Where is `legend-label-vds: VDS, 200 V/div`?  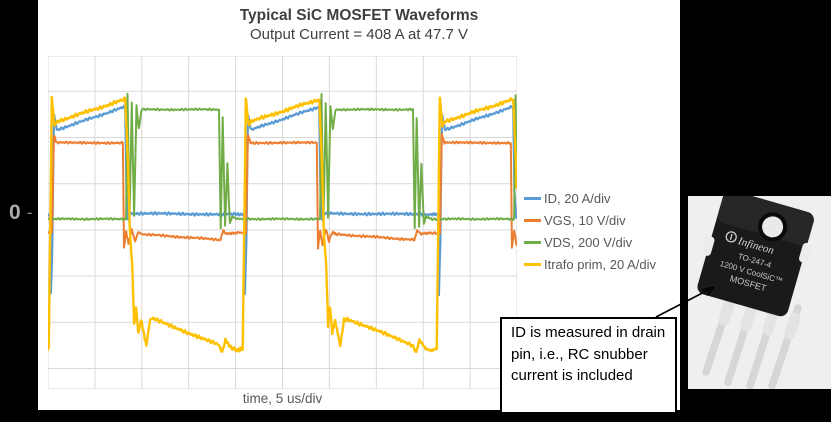 legend-label-vds: VDS, 200 V/div is located at coordinates (588, 242).